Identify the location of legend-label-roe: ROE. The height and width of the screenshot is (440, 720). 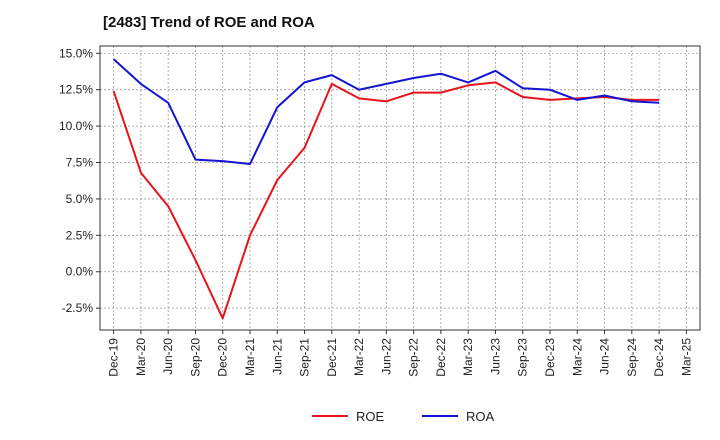
(370, 416).